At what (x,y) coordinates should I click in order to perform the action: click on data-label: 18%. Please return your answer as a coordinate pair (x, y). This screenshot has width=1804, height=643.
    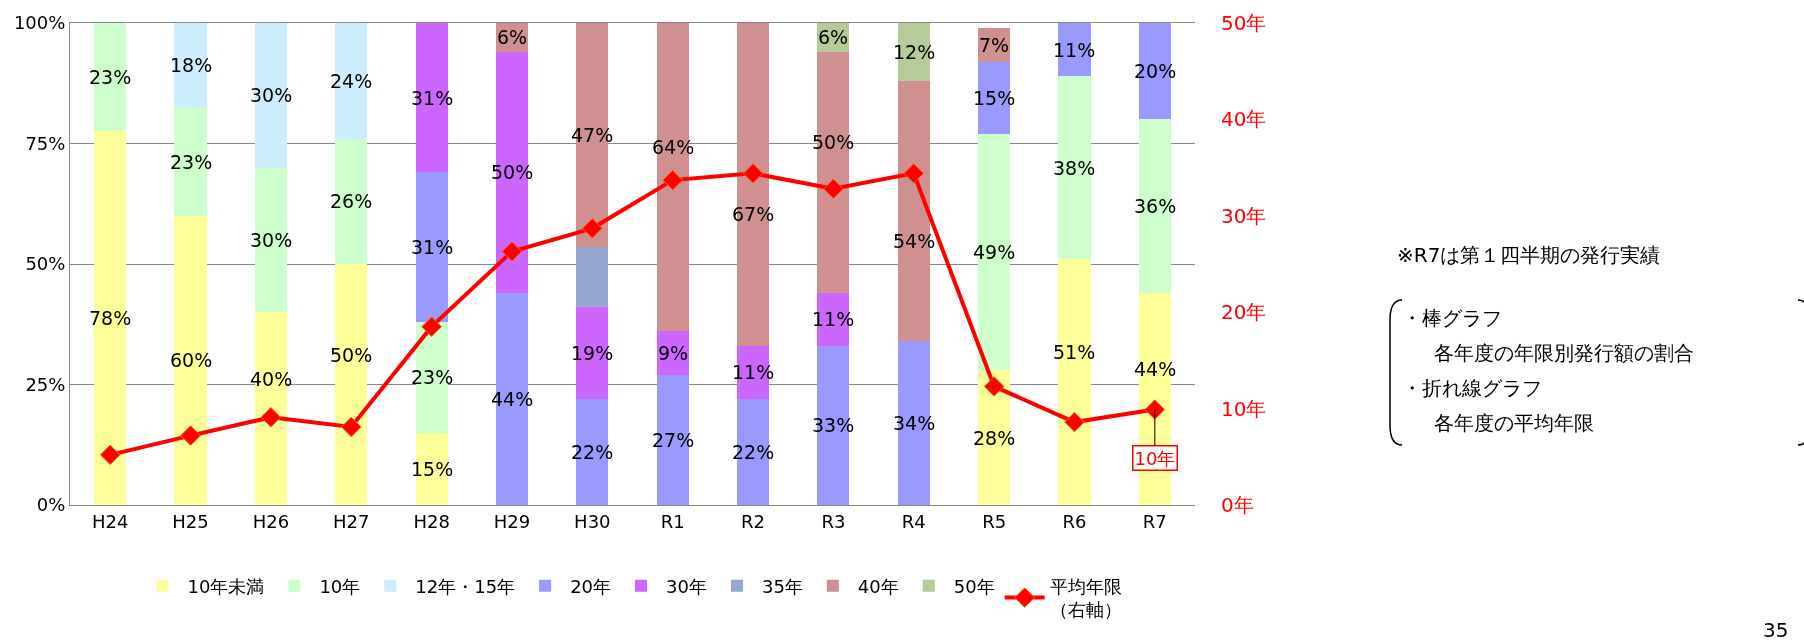
    Looking at the image, I should click on (191, 65).